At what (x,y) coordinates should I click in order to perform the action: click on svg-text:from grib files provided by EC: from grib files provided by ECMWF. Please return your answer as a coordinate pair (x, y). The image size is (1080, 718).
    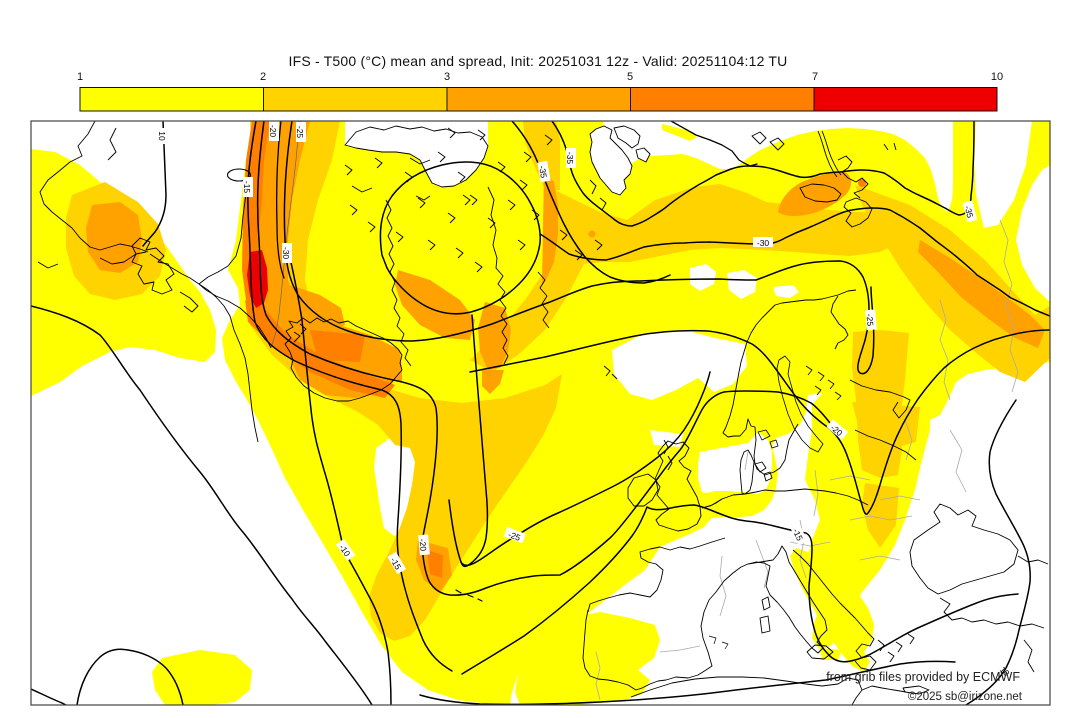
    Looking at the image, I should click on (923, 677).